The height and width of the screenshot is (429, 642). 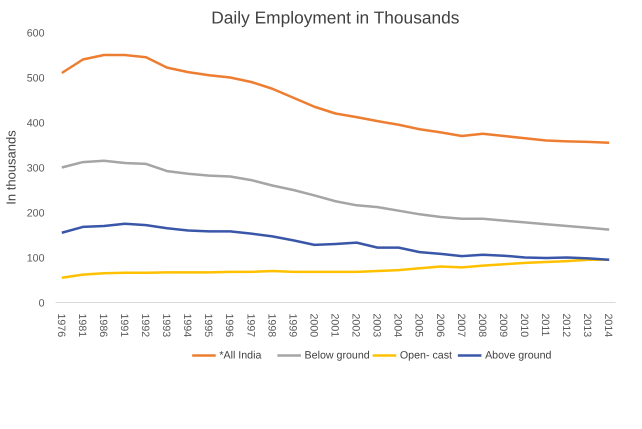 What do you see at coordinates (250, 326) in the screenshot?
I see `x-tick-label: 1997` at bounding box center [250, 326].